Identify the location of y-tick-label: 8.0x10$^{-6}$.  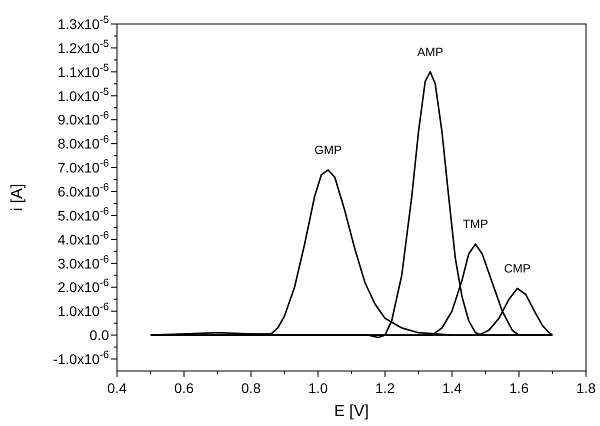
(84, 143).